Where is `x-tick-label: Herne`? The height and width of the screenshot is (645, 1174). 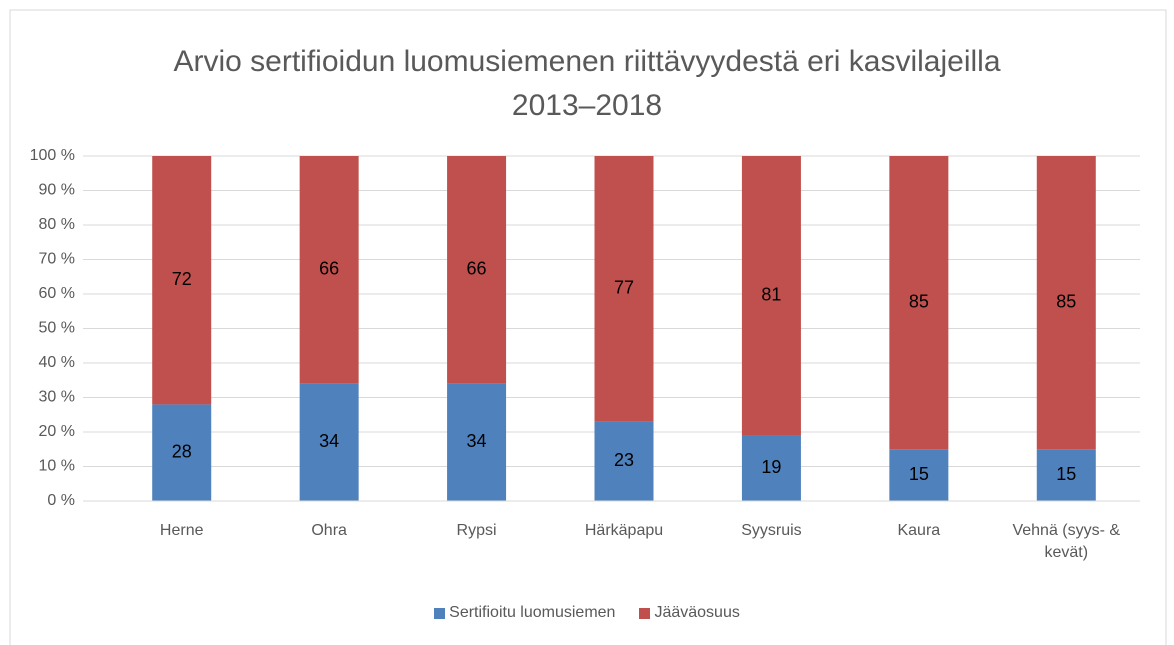
x-tick-label: Herne is located at coordinates (181, 530).